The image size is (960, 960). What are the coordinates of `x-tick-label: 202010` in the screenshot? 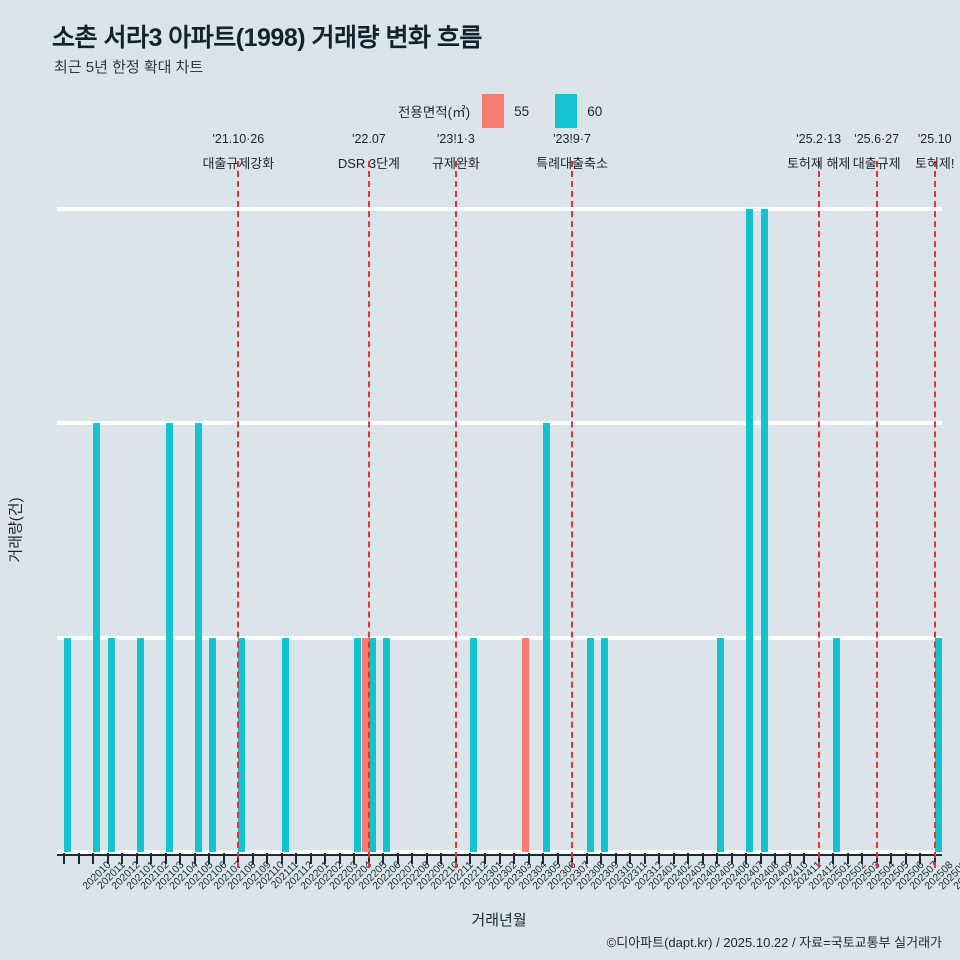 It's located at (97, 876).